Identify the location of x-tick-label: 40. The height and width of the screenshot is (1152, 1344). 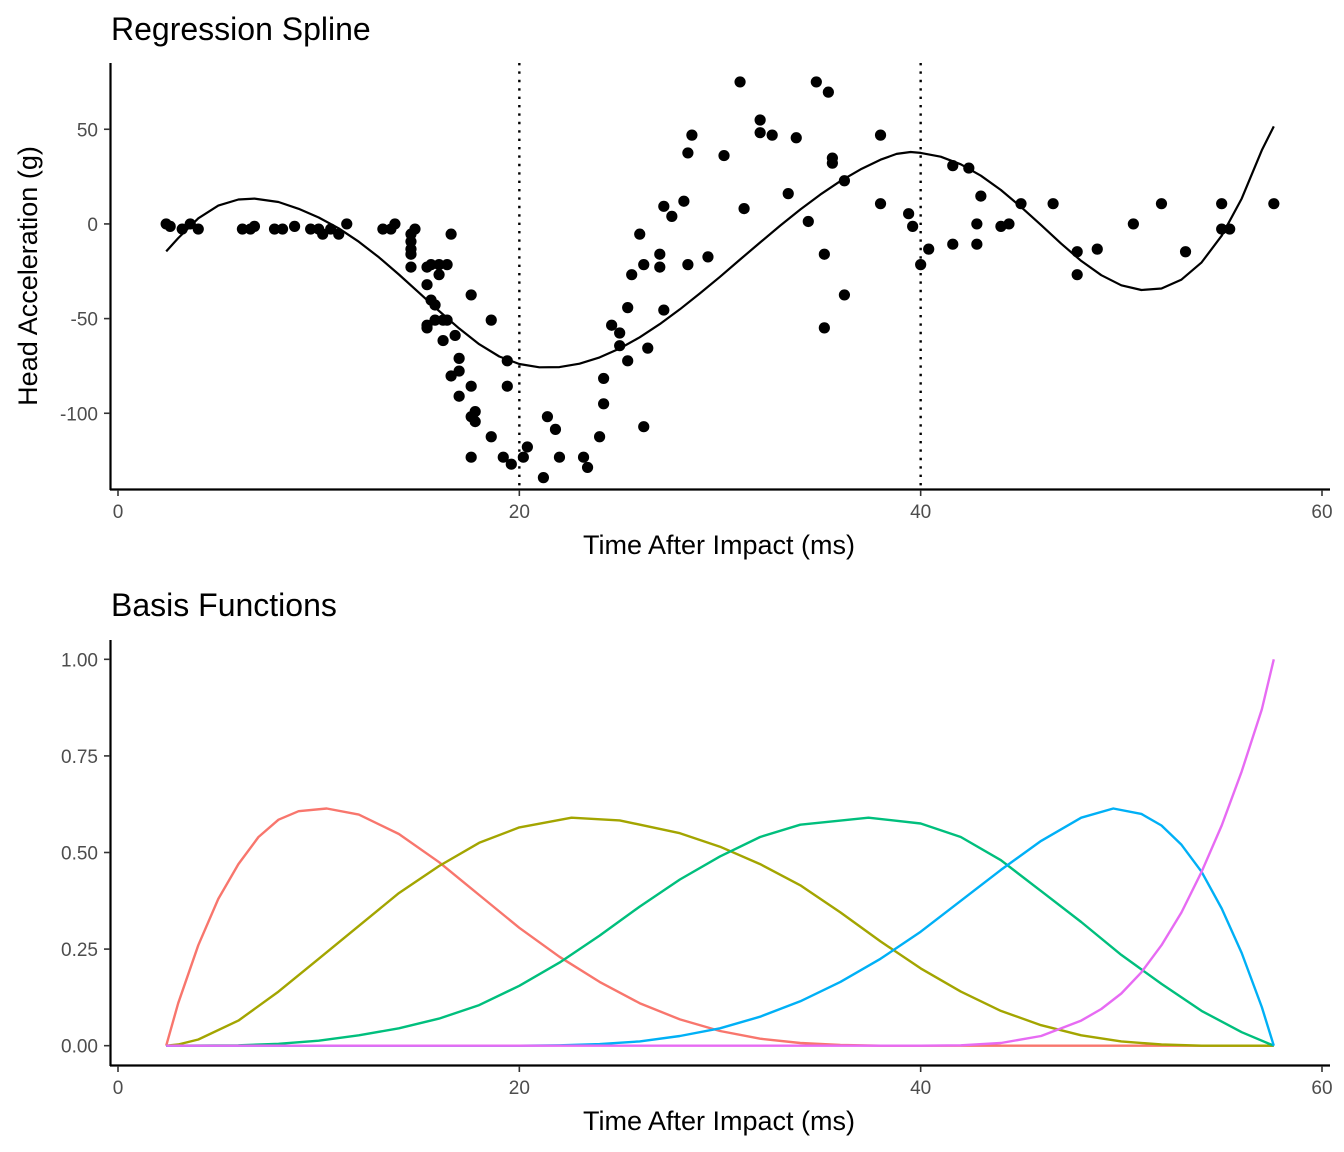
(920, 512).